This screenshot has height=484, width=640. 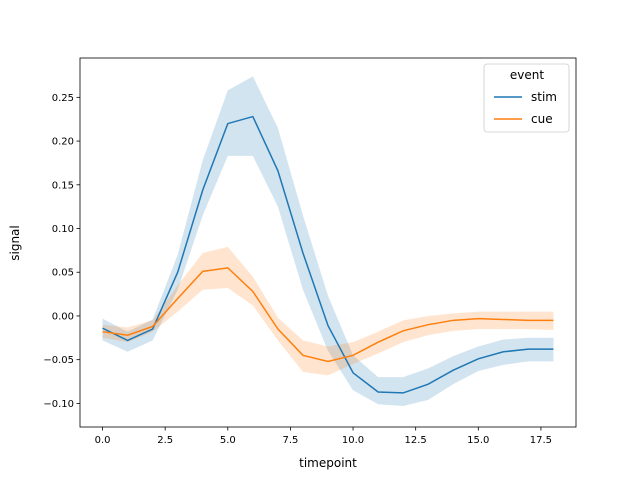 What do you see at coordinates (63, 316) in the screenshot?
I see `y-tick-label: 0.00` at bounding box center [63, 316].